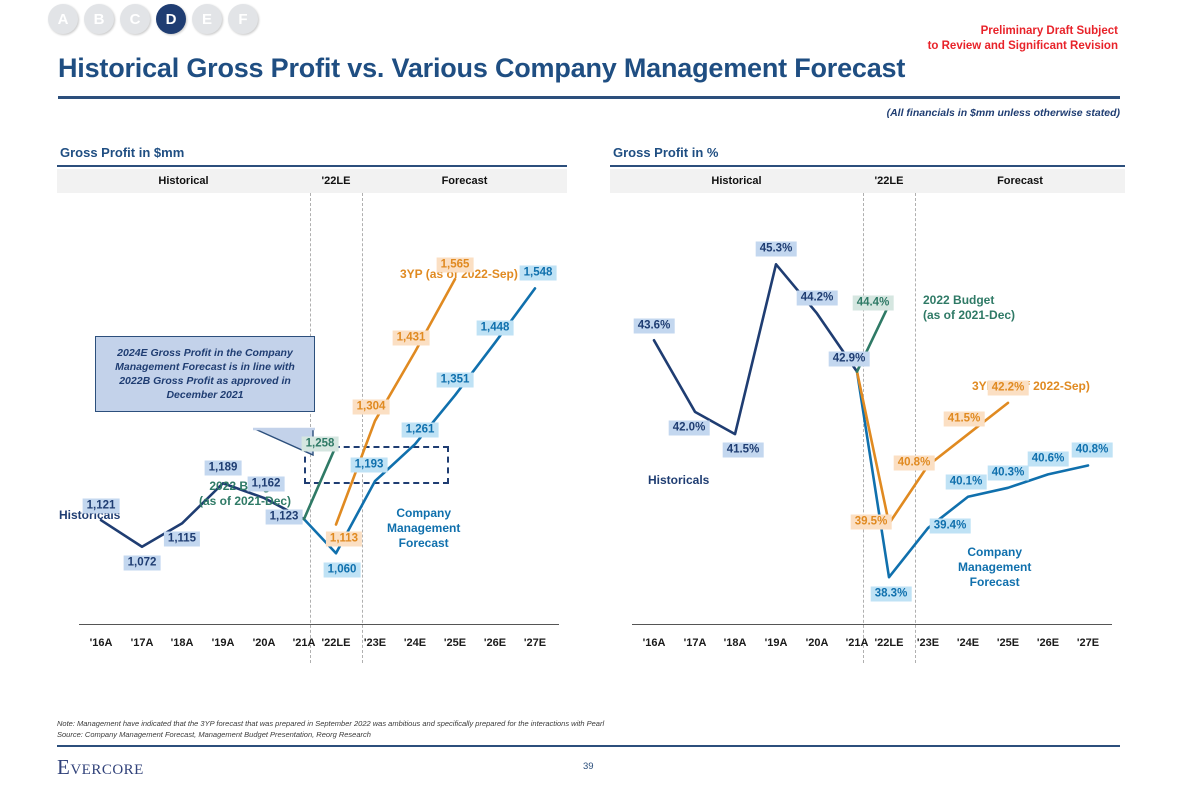 This screenshot has width=1180, height=786. I want to click on data-label: 42.2%, so click(1008, 388).